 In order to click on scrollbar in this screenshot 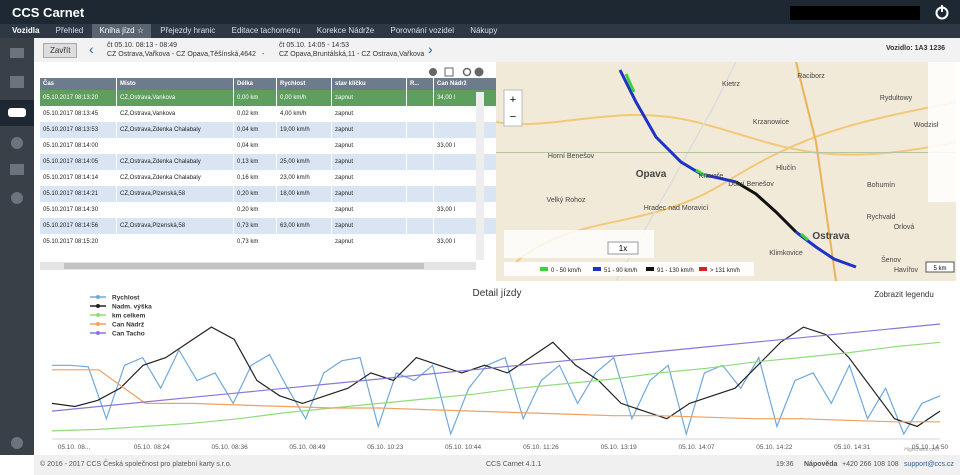, I will do `click(258, 266)`.